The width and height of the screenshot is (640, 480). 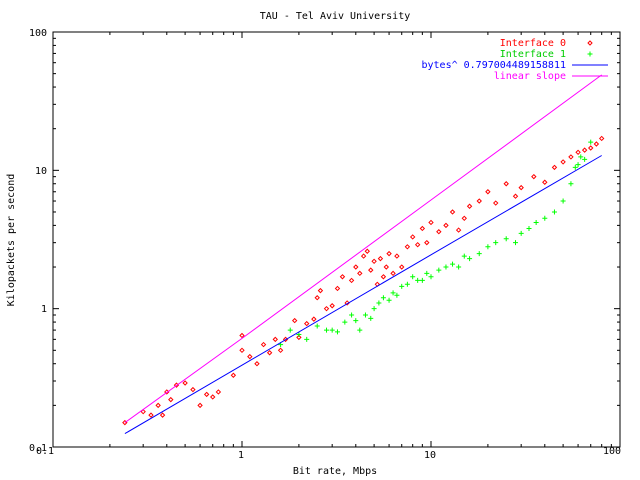 I want to click on chart-title: TAU - Tel Aviv University, so click(x=335, y=16).